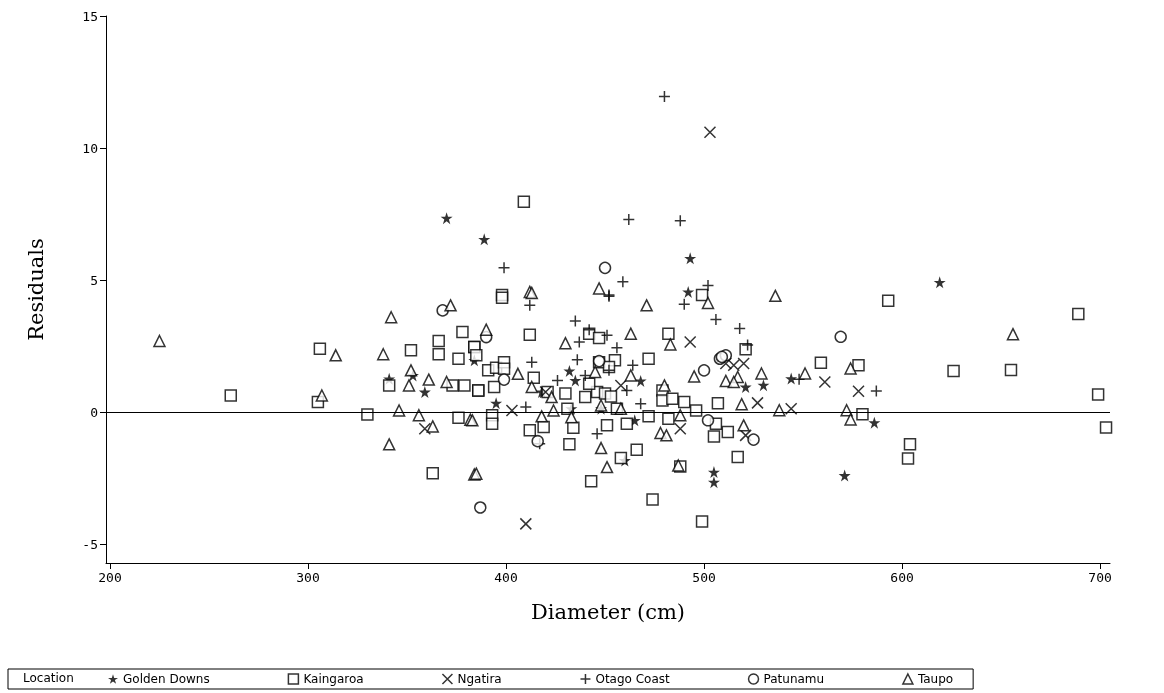 This screenshot has height=693, width=1164. What do you see at coordinates (479, 679) in the screenshot?
I see `legend-label: Ngatira` at bounding box center [479, 679].